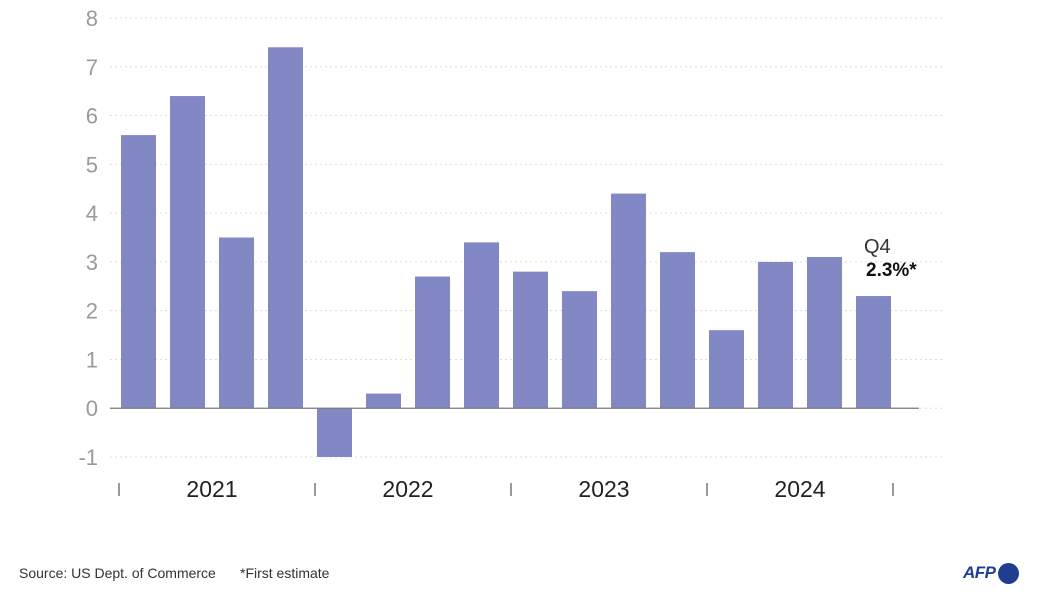 The width and height of the screenshot is (1064, 600). What do you see at coordinates (92, 408) in the screenshot?
I see `y-tick-label: 0` at bounding box center [92, 408].